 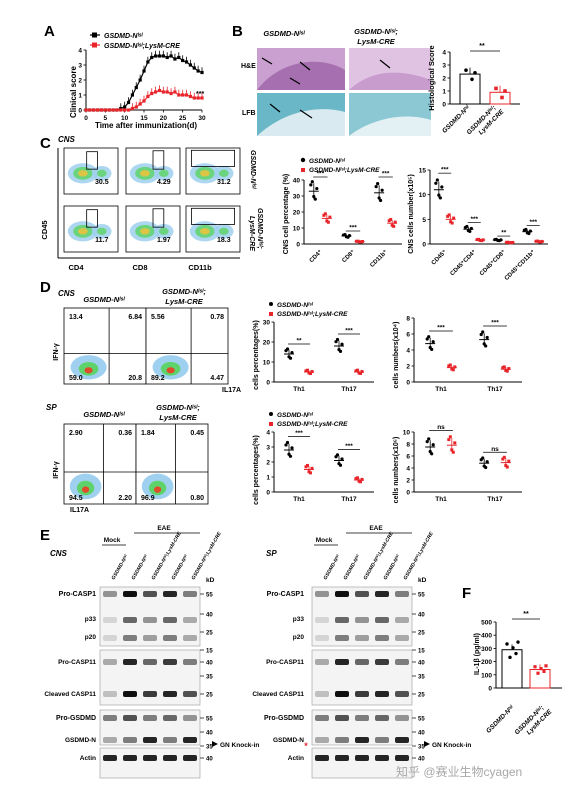 I want to click on x-axis-label-a: Time after immunization(d), so click(x=146, y=125).